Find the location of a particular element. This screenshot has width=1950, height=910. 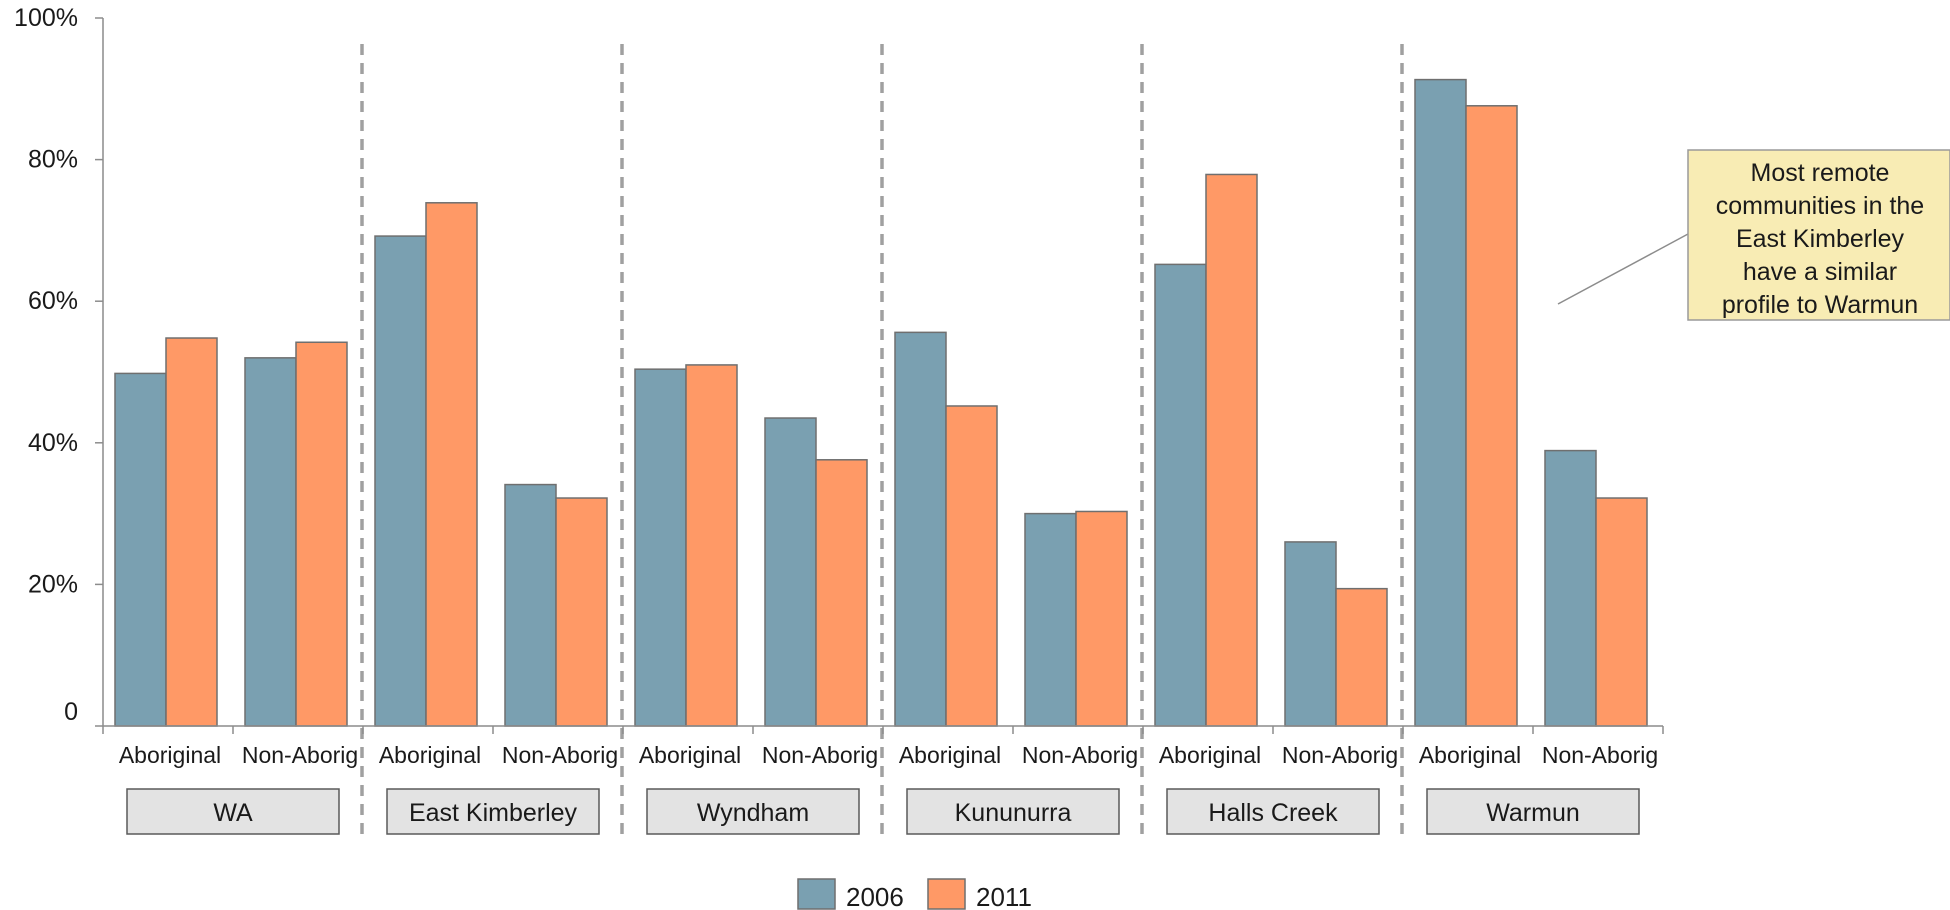

annotation-leader-line is located at coordinates (1623, 269).